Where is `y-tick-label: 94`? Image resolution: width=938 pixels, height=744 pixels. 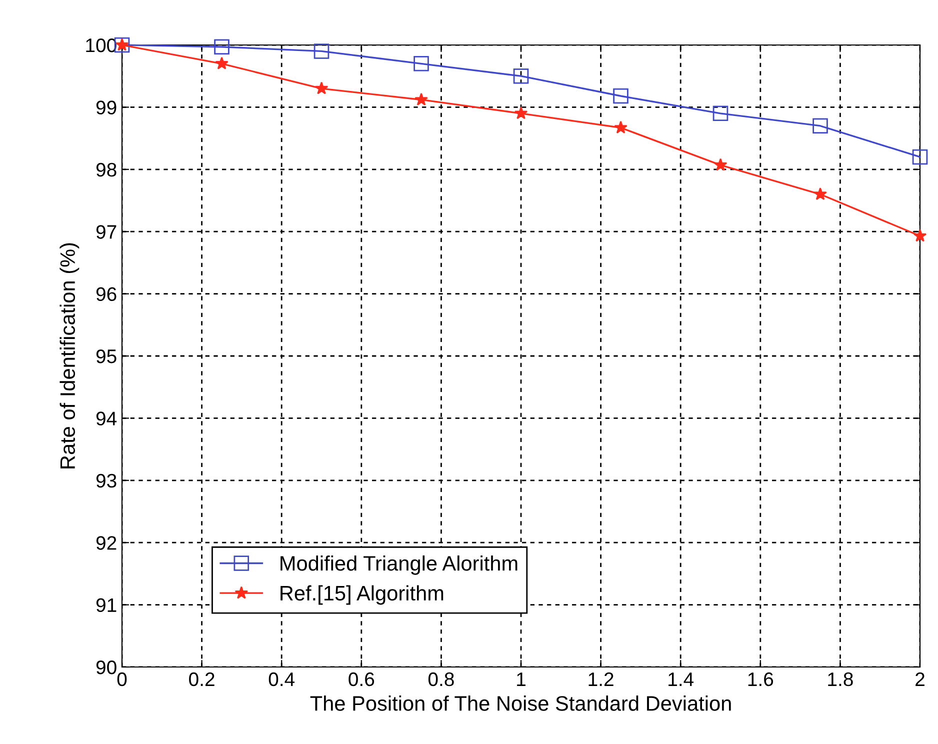
y-tick-label: 94 is located at coordinates (106, 419).